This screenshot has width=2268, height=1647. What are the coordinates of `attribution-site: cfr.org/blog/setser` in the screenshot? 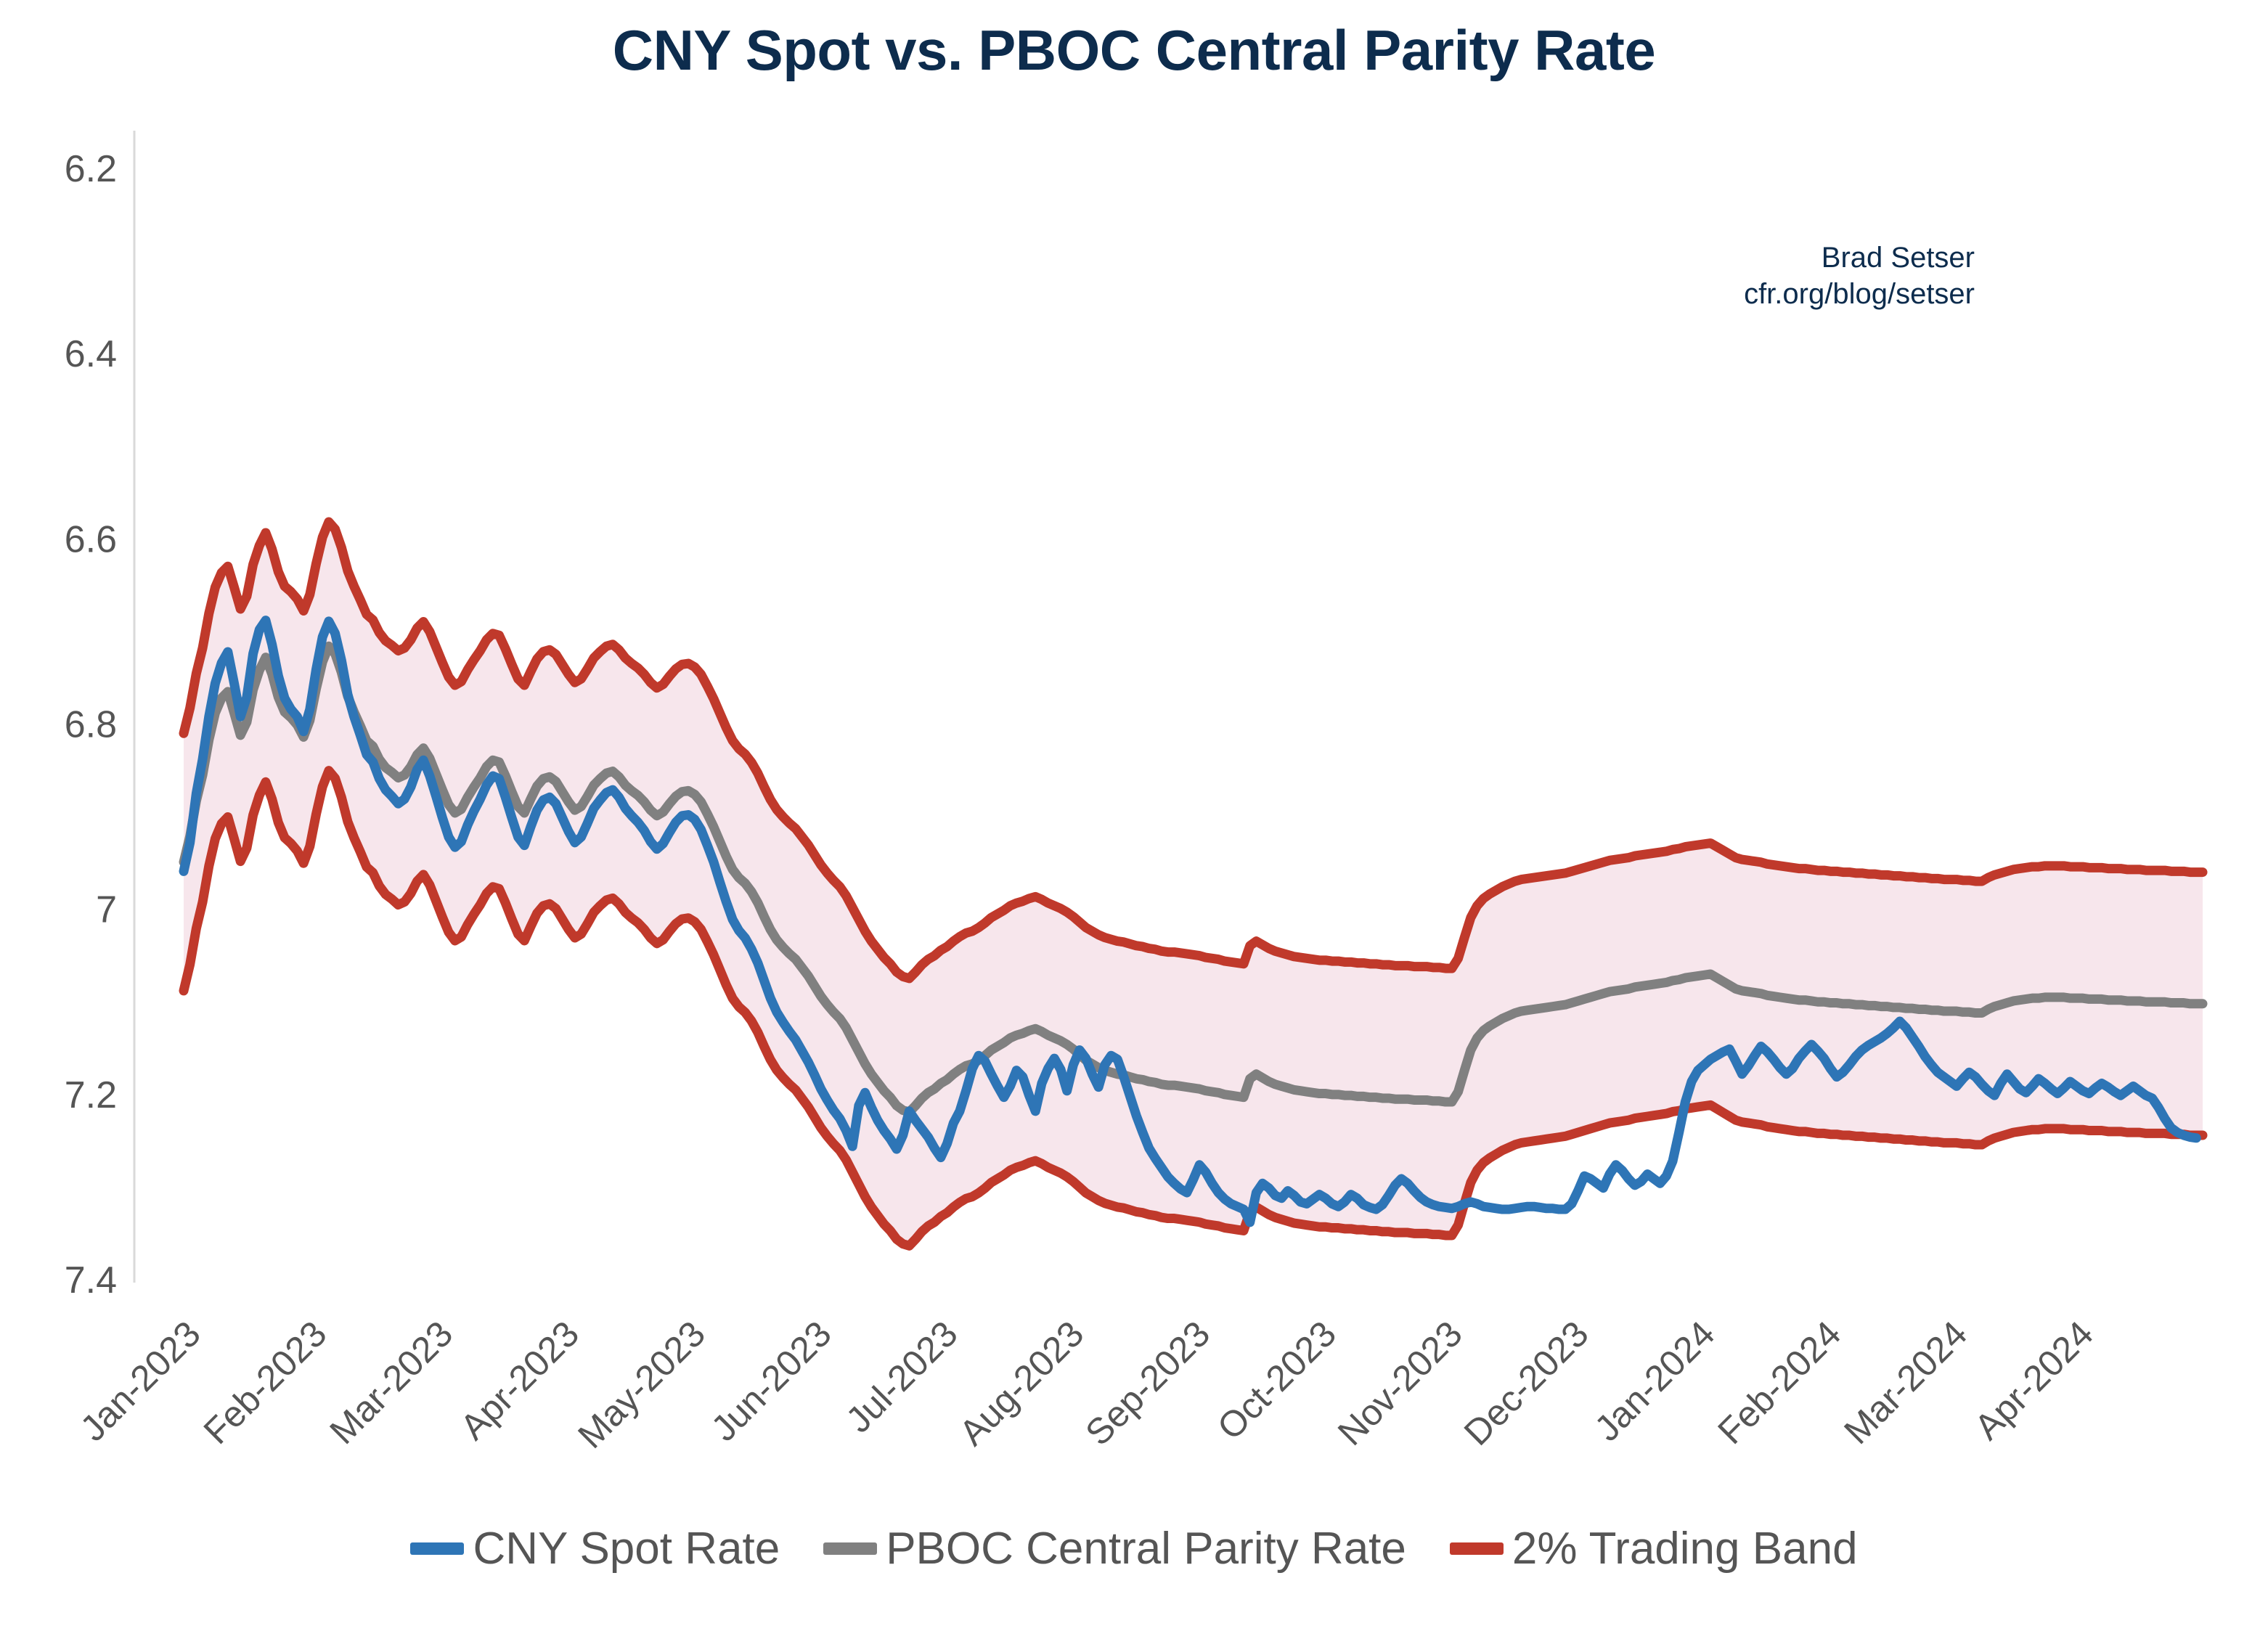 It's located at (1859, 294).